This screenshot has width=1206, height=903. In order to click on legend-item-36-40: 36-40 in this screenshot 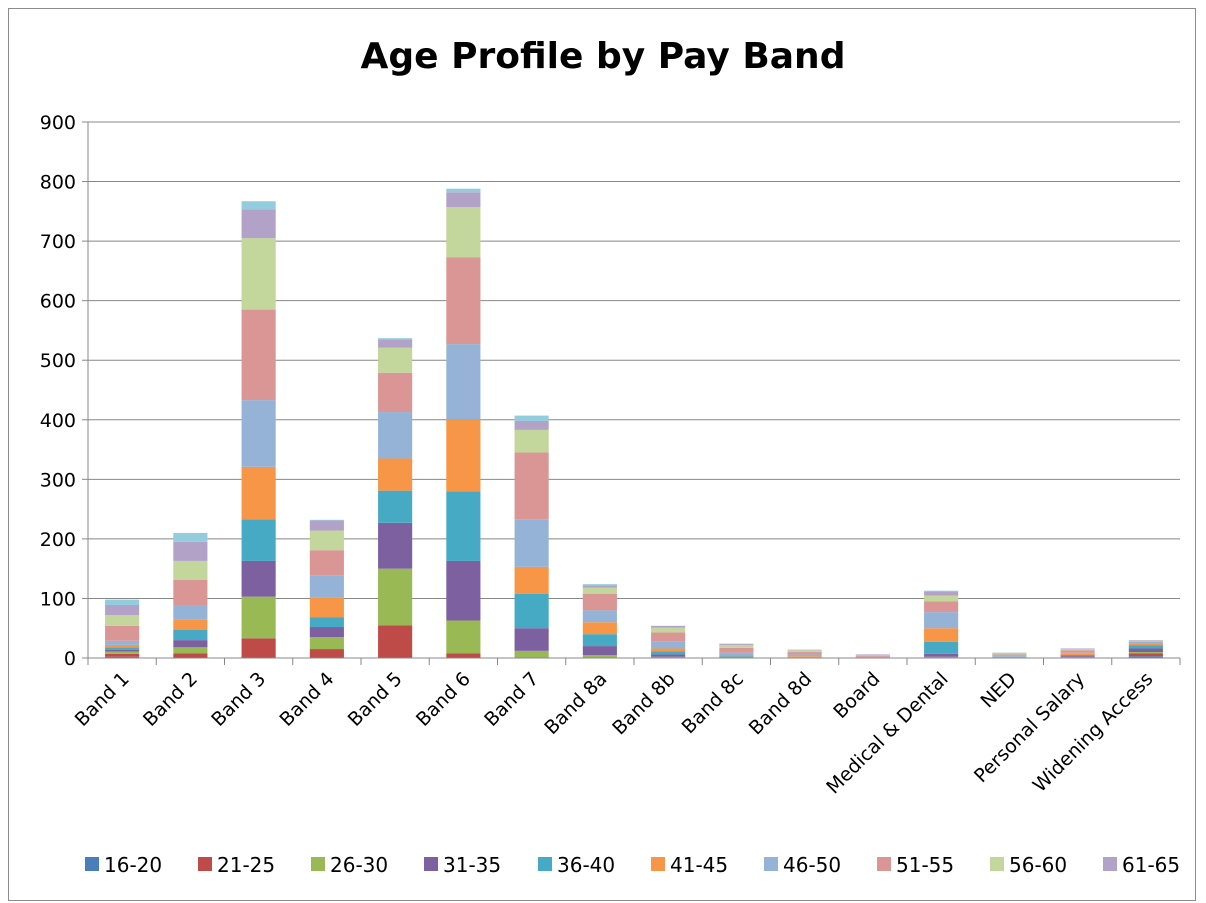, I will do `click(576, 865)`.